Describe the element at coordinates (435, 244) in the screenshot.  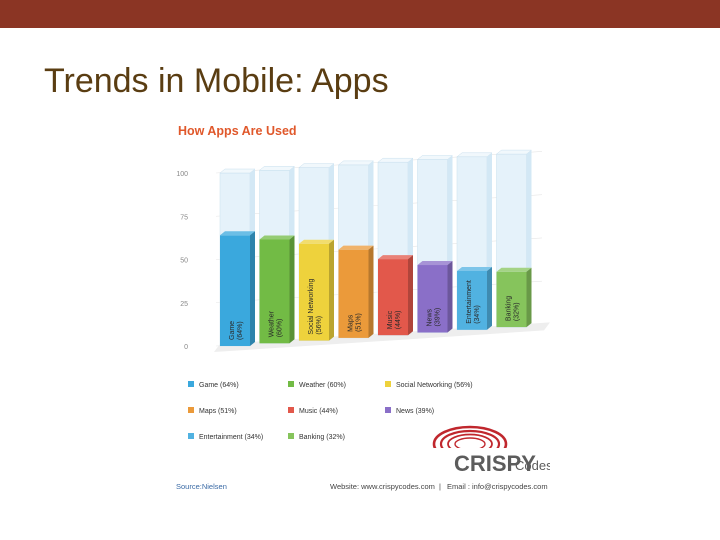
I see `bar-news: News(39%)` at that location.